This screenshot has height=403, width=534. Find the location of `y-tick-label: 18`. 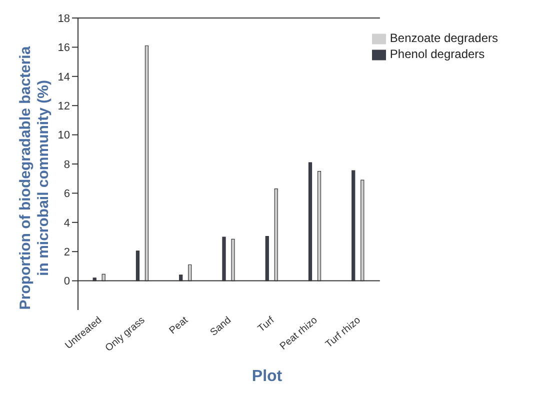

y-tick-label: 18 is located at coordinates (64, 18).